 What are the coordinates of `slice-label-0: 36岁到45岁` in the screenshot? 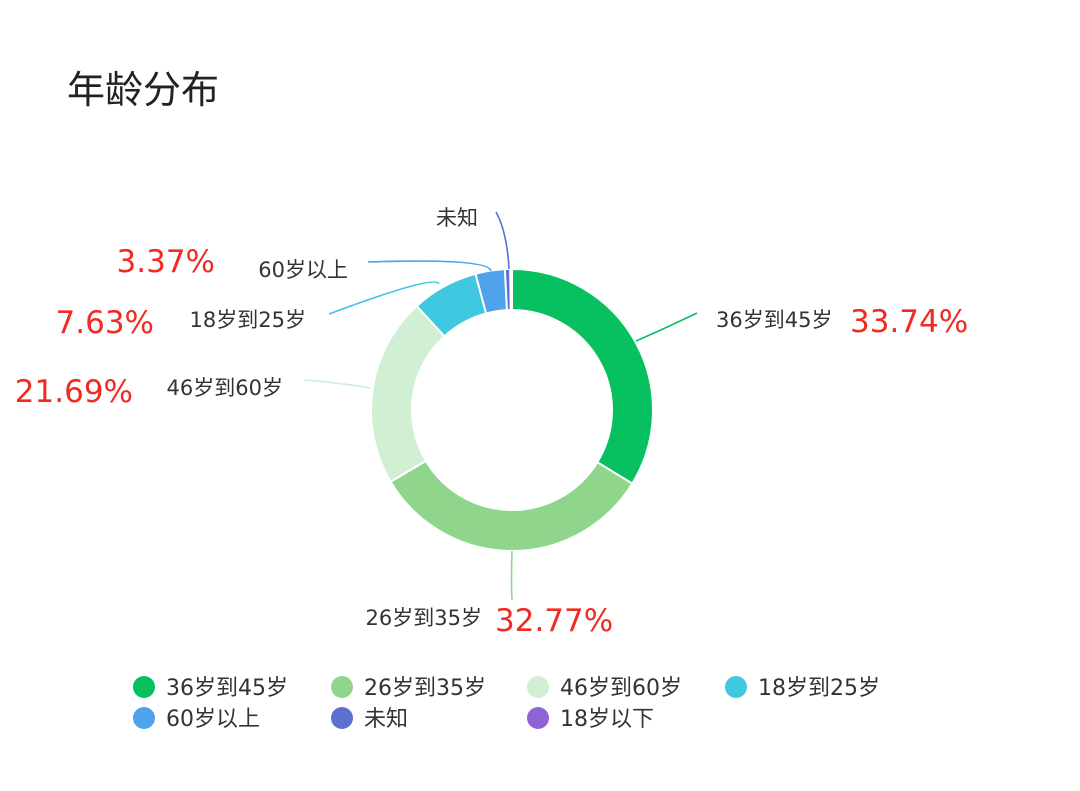 It's located at (774, 320).